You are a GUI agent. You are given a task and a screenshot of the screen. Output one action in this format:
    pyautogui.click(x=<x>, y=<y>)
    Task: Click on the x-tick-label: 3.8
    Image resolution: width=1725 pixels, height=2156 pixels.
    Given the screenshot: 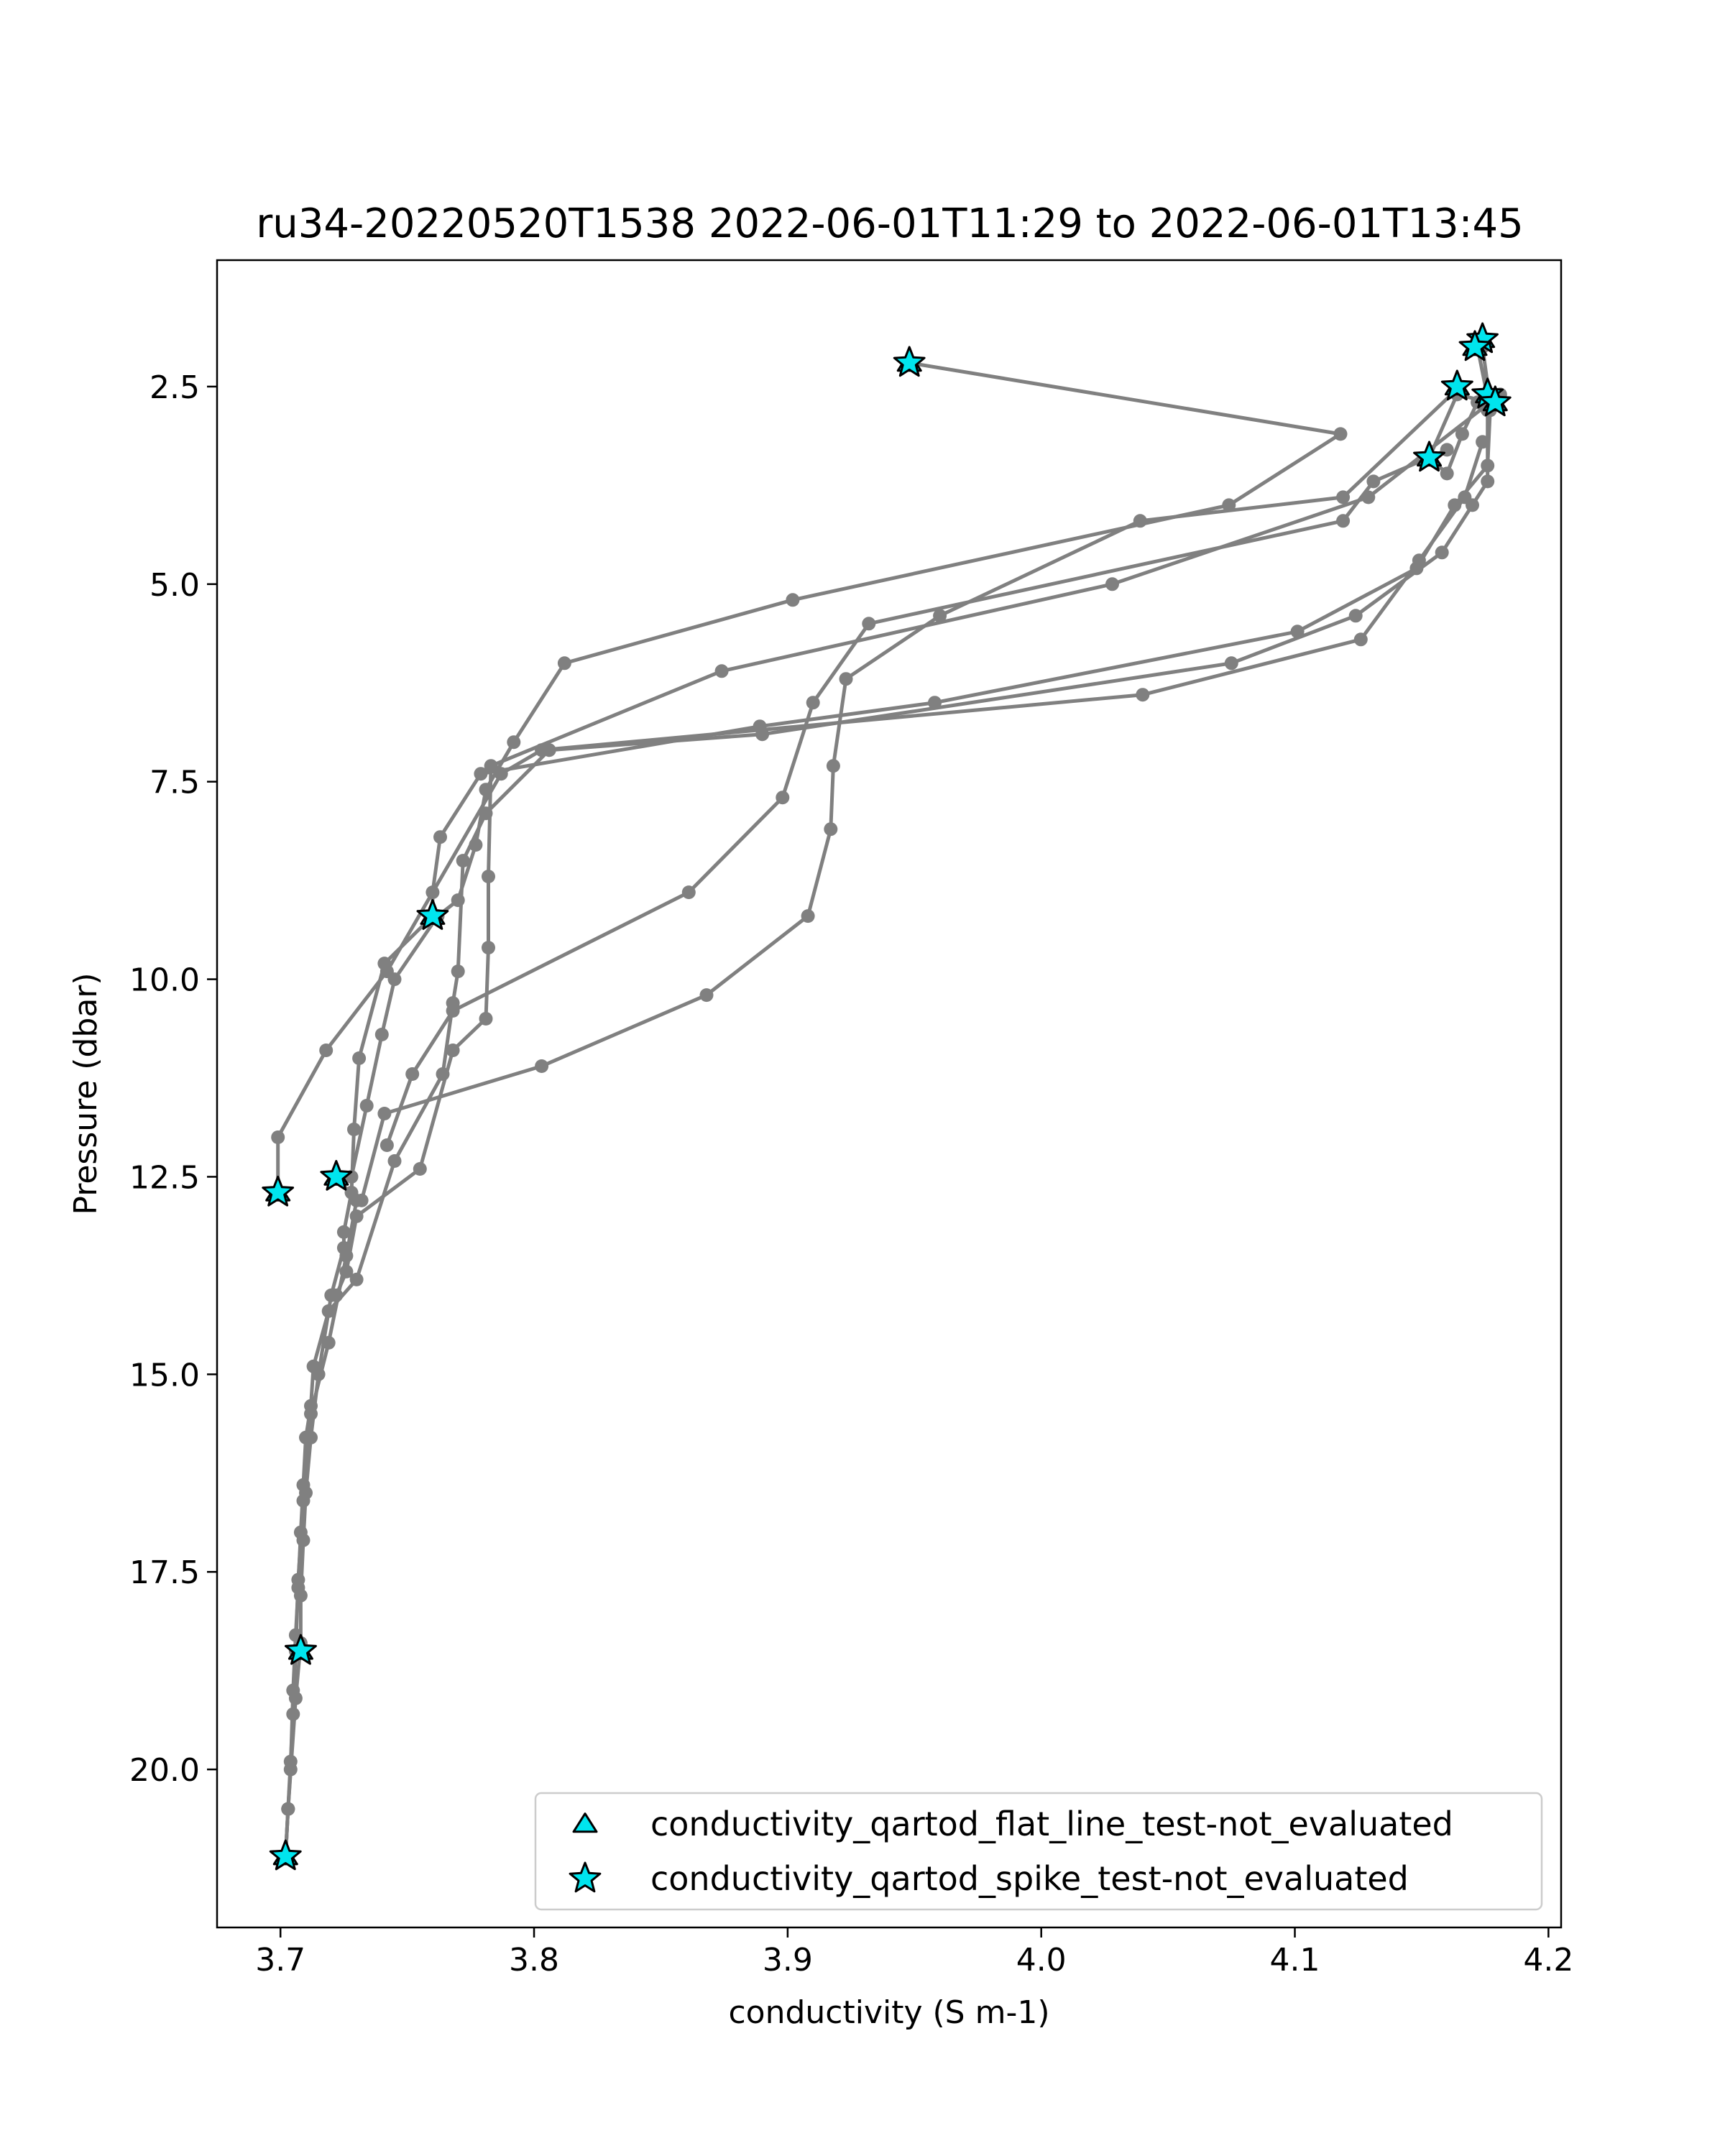 What is the action you would take?
    pyautogui.click(x=534, y=1960)
    